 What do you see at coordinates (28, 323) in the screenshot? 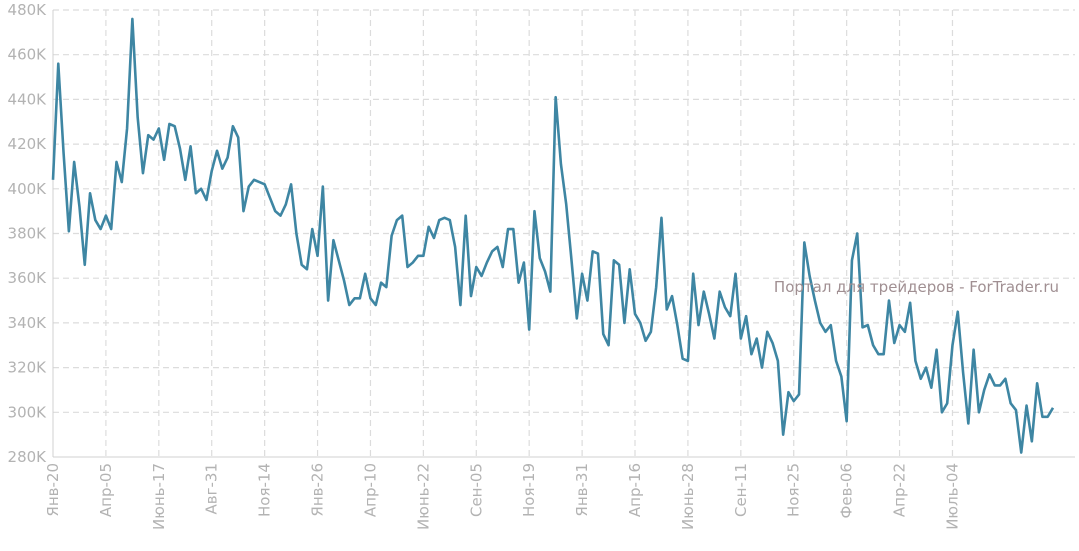
I see `y-tick-label: 340K` at bounding box center [28, 323].